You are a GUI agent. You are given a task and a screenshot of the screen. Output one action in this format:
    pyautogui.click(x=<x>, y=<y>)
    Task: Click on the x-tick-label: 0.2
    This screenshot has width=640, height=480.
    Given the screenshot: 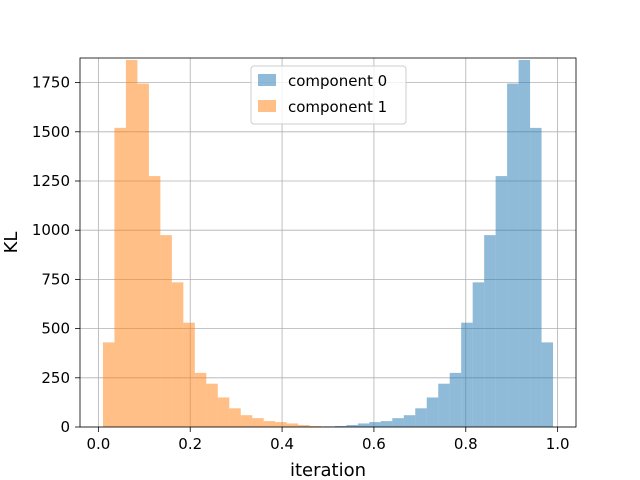 What is the action you would take?
    pyautogui.click(x=190, y=444)
    